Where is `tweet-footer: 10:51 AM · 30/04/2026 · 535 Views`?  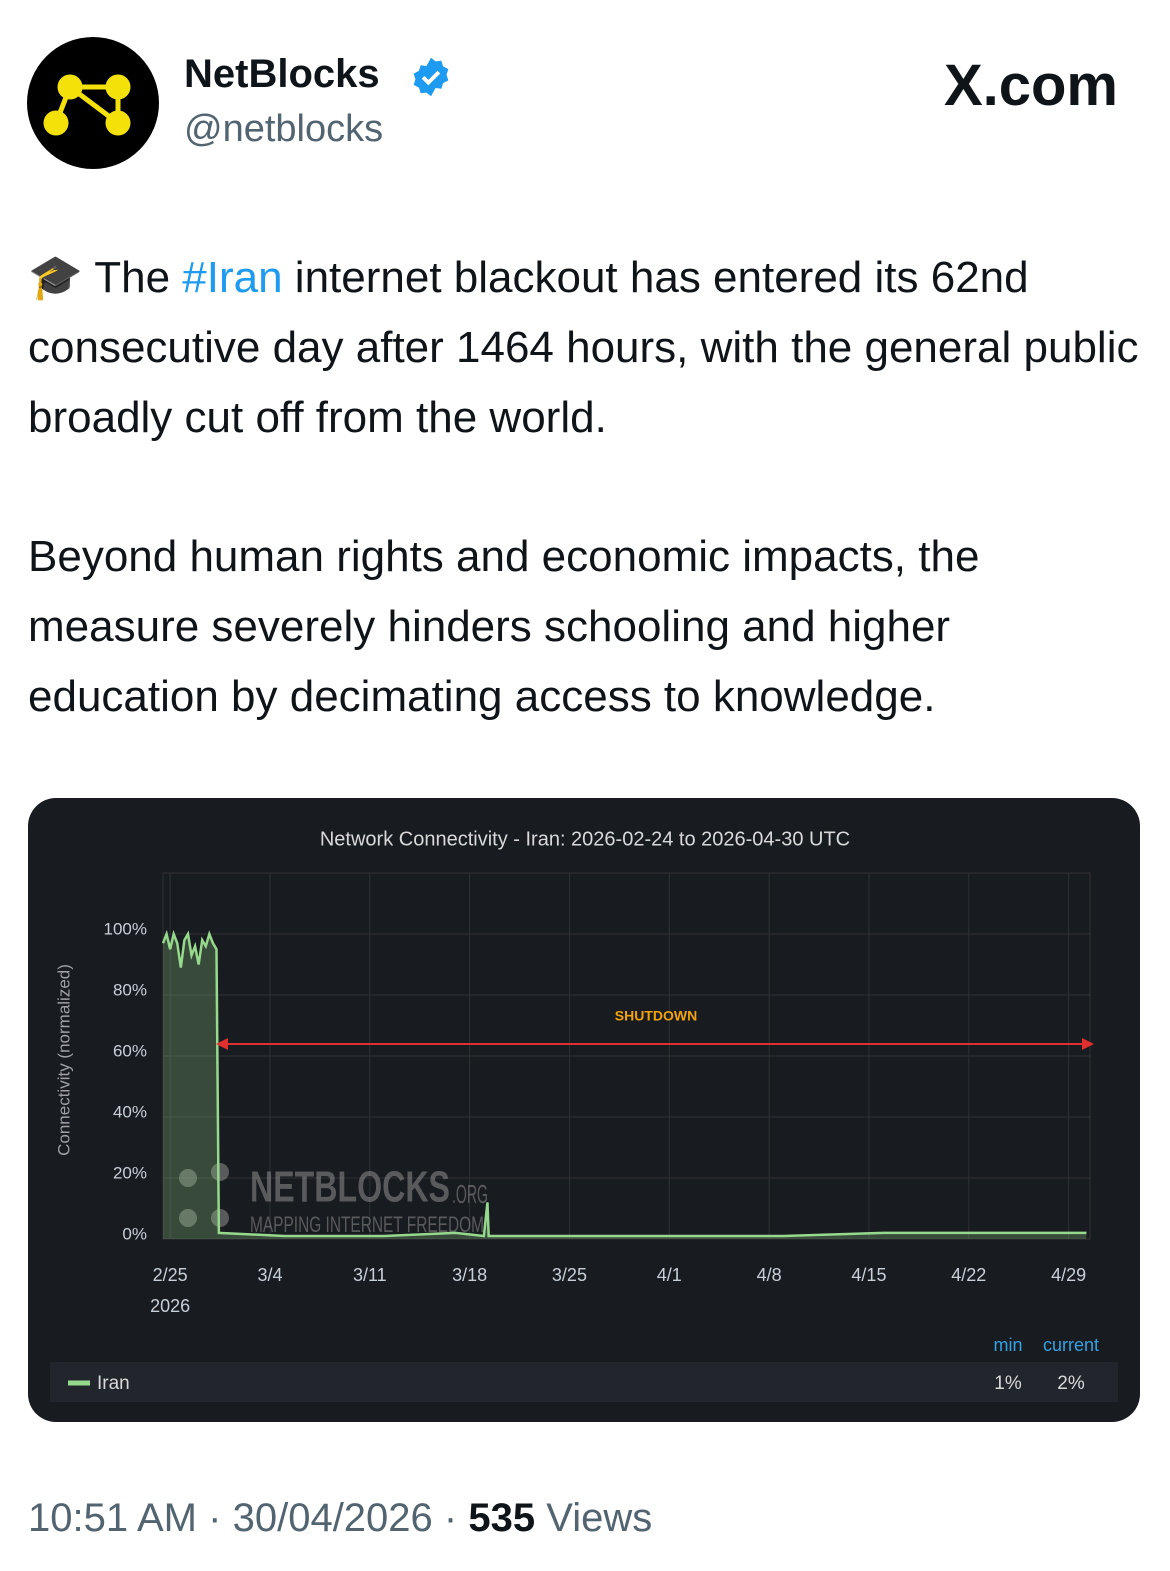 tweet-footer: 10:51 AM · 30/04/2026 · 535 Views is located at coordinates (340, 1518).